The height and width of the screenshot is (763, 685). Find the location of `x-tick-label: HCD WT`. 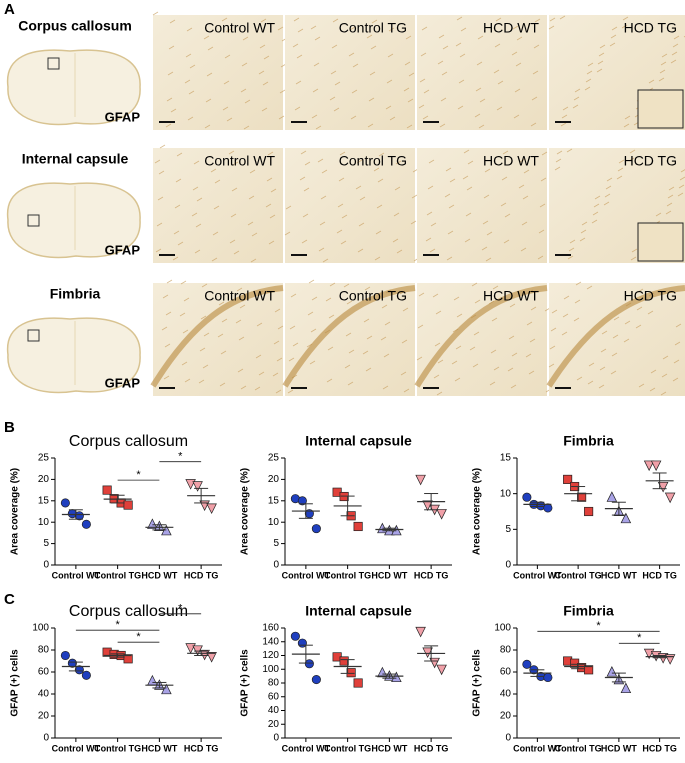

x-tick-label: HCD WT is located at coordinates (619, 748).